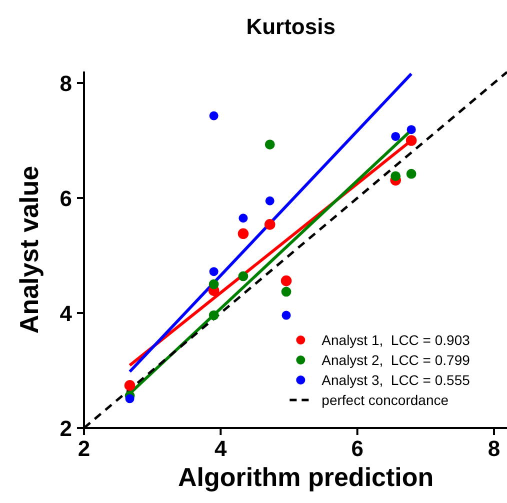 The image size is (507, 503). What do you see at coordinates (221, 448) in the screenshot?
I see `x-tick-label: 4` at bounding box center [221, 448].